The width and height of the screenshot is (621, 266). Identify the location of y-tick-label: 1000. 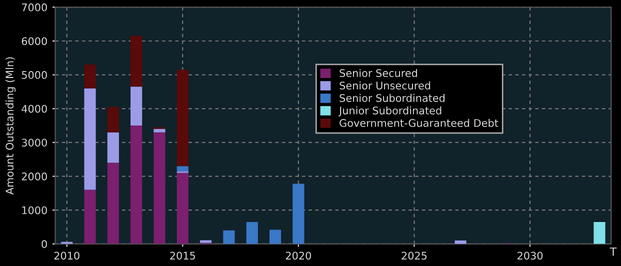
(34, 210).